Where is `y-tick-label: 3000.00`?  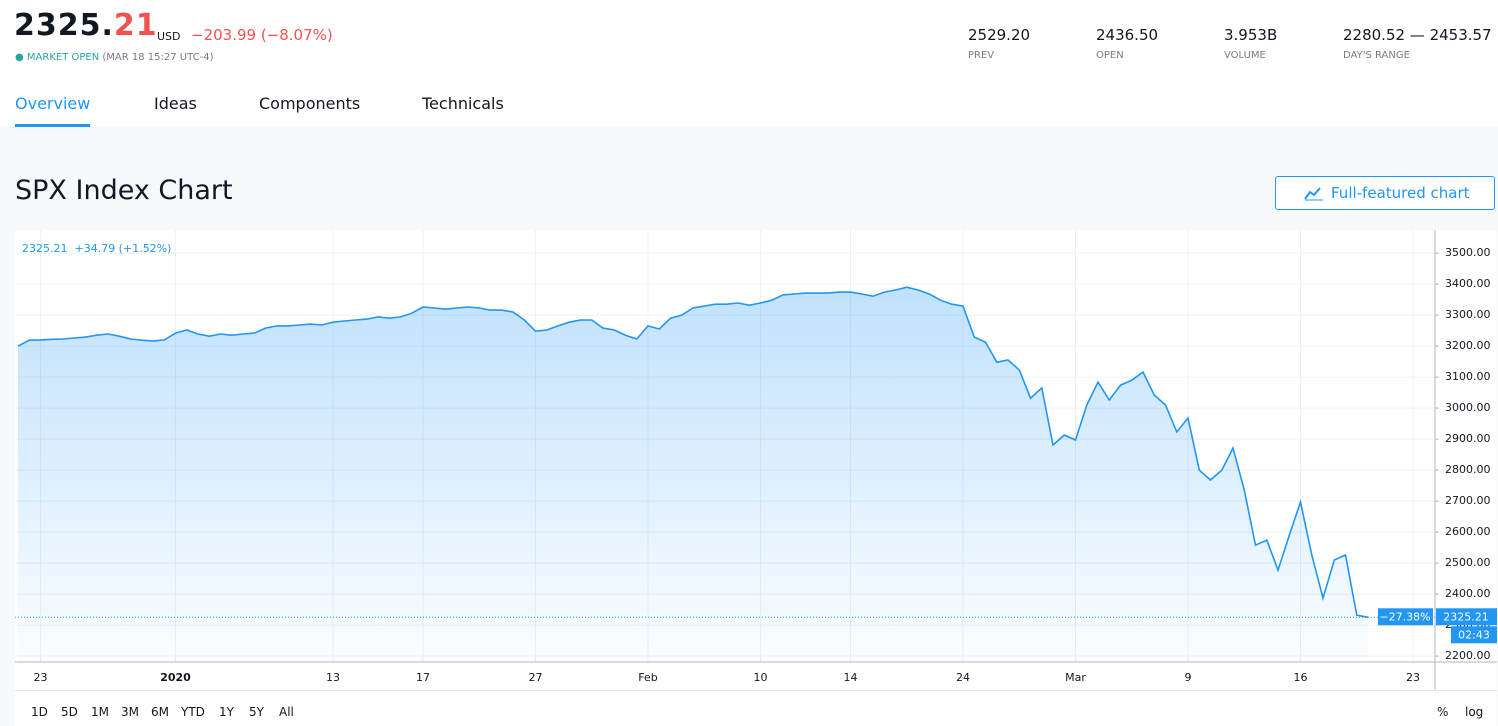
y-tick-label: 3000.00 is located at coordinates (1468, 407).